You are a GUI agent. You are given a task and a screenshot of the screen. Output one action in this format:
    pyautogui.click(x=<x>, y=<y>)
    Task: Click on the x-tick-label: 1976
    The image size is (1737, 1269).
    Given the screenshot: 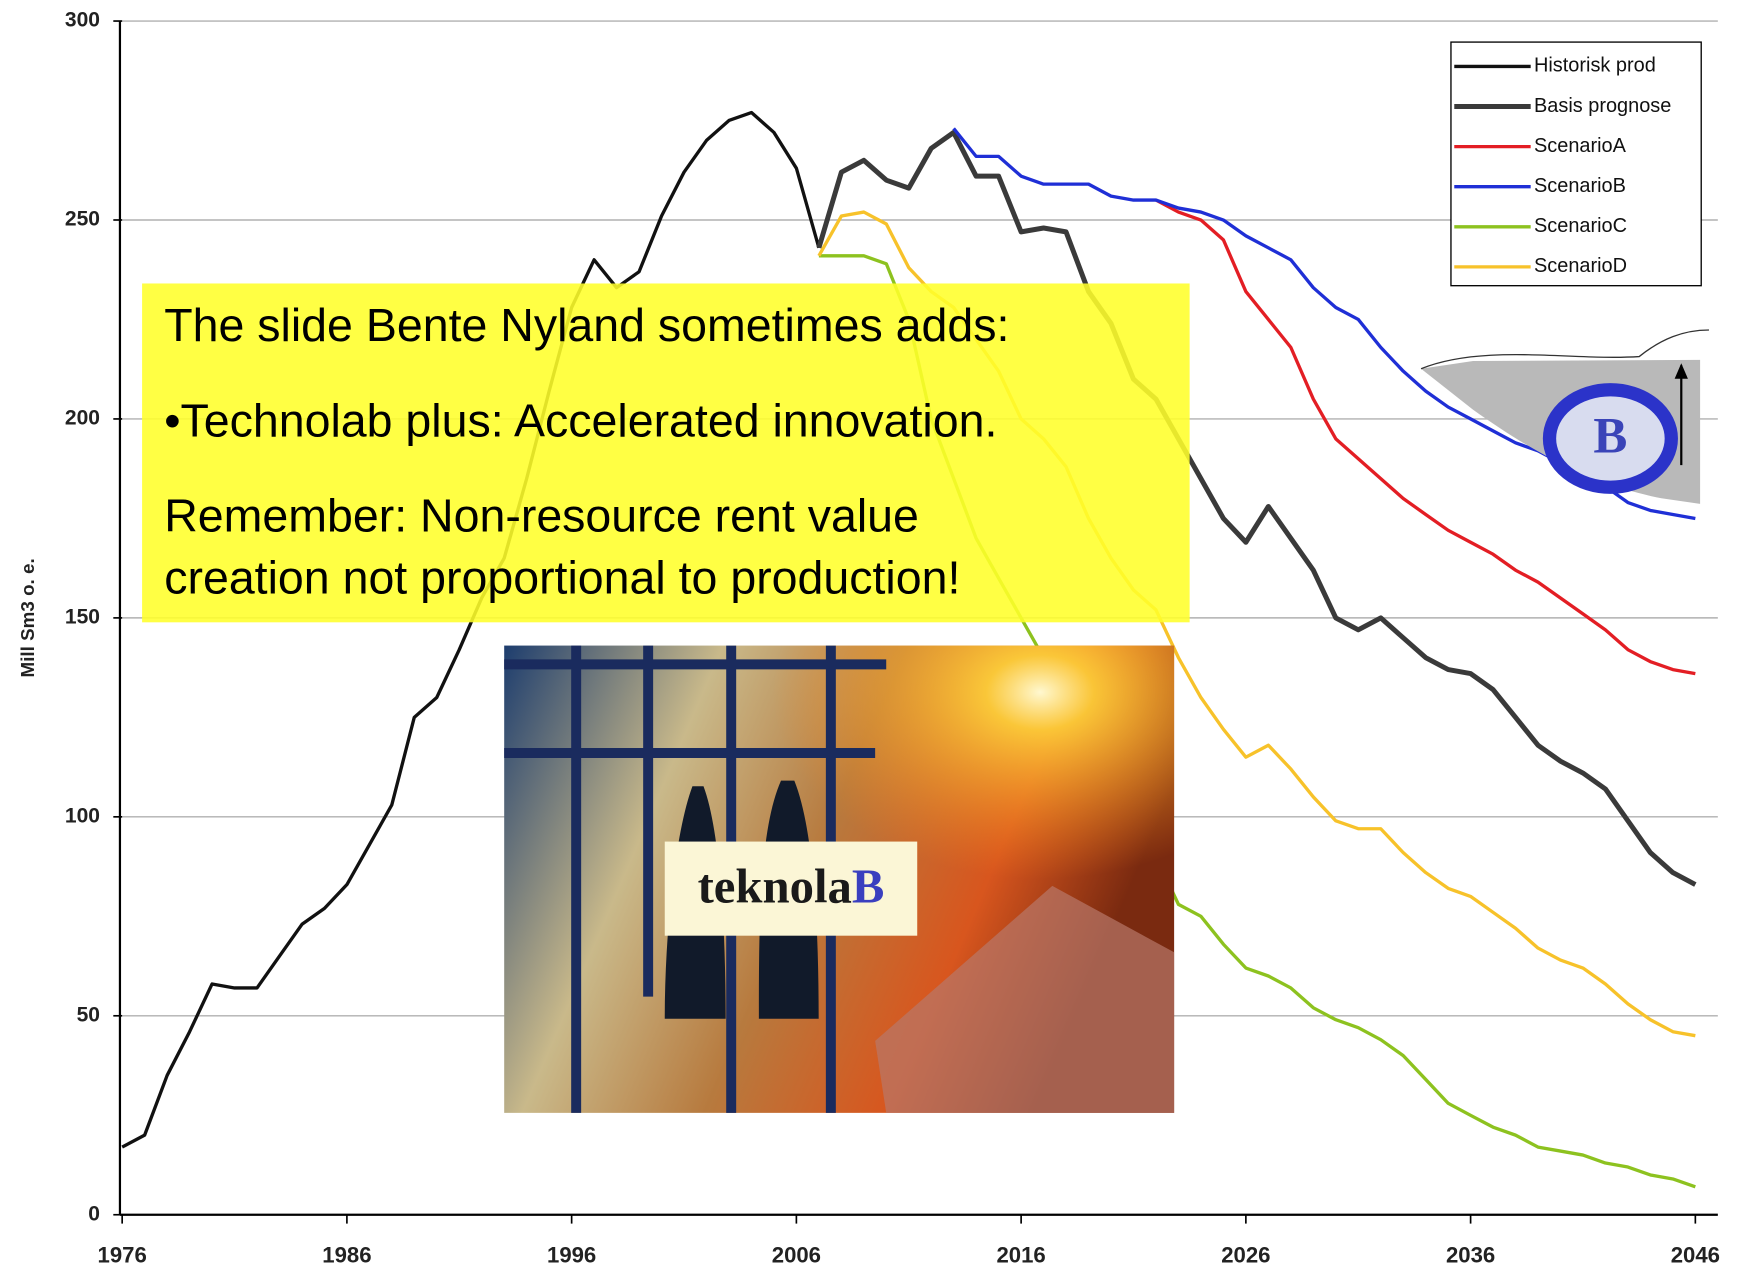 What is the action you would take?
    pyautogui.click(x=122, y=1255)
    